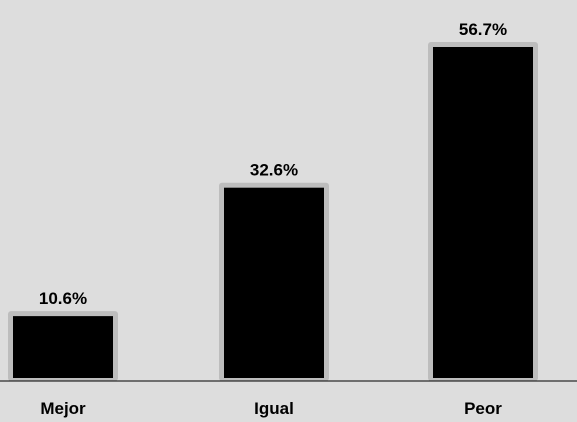 The width and height of the screenshot is (577, 422). I want to click on value-label-mejor: 10.6%, so click(63, 298).